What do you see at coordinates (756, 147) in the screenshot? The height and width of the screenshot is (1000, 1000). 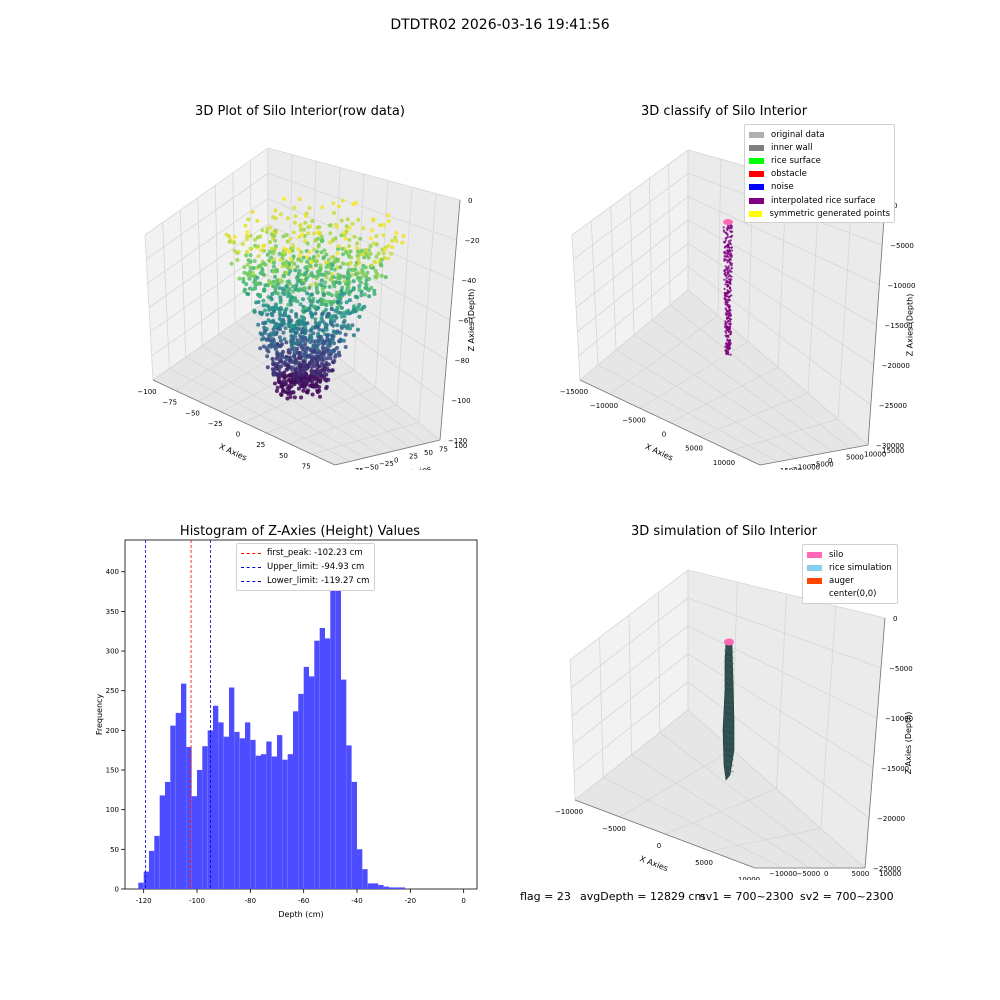 I see `legend-swatch` at bounding box center [756, 147].